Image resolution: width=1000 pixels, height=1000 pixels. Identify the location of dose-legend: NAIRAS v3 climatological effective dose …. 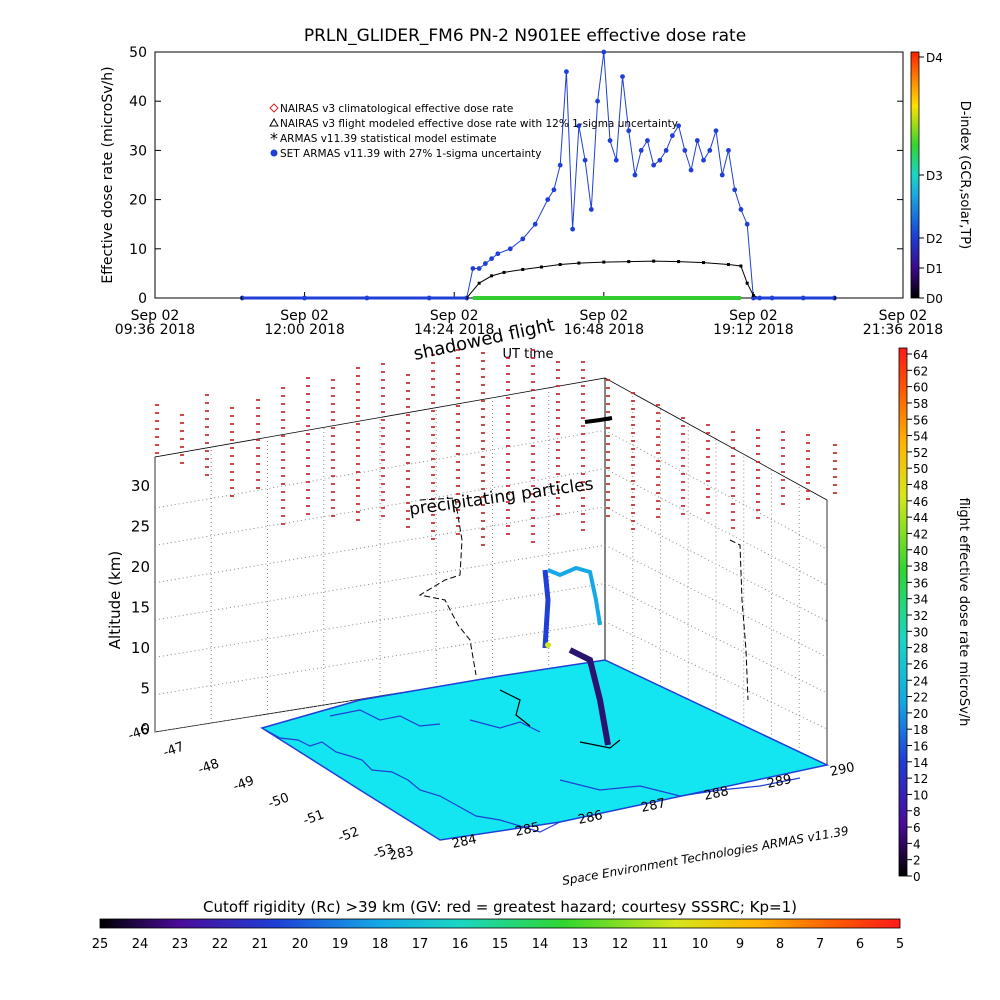
(473, 131).